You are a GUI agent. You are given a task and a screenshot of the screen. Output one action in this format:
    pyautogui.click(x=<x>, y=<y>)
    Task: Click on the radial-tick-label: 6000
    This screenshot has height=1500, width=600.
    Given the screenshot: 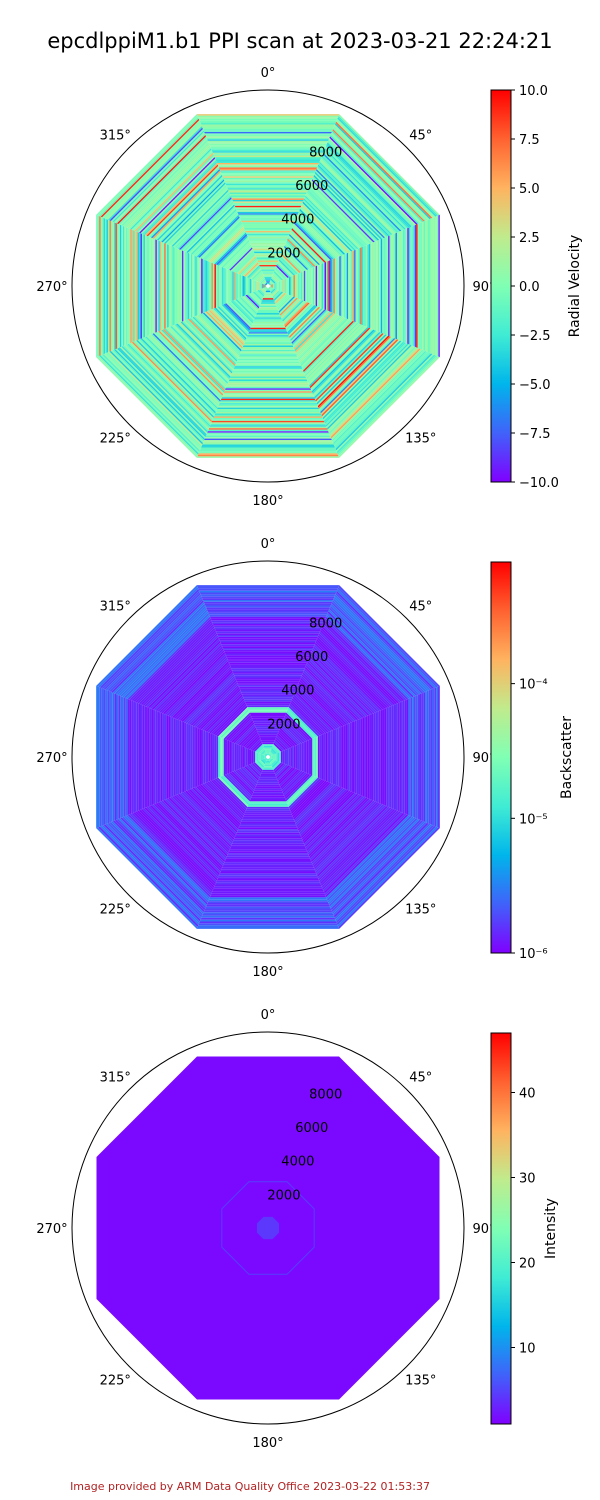 What is the action you would take?
    pyautogui.click(x=311, y=657)
    